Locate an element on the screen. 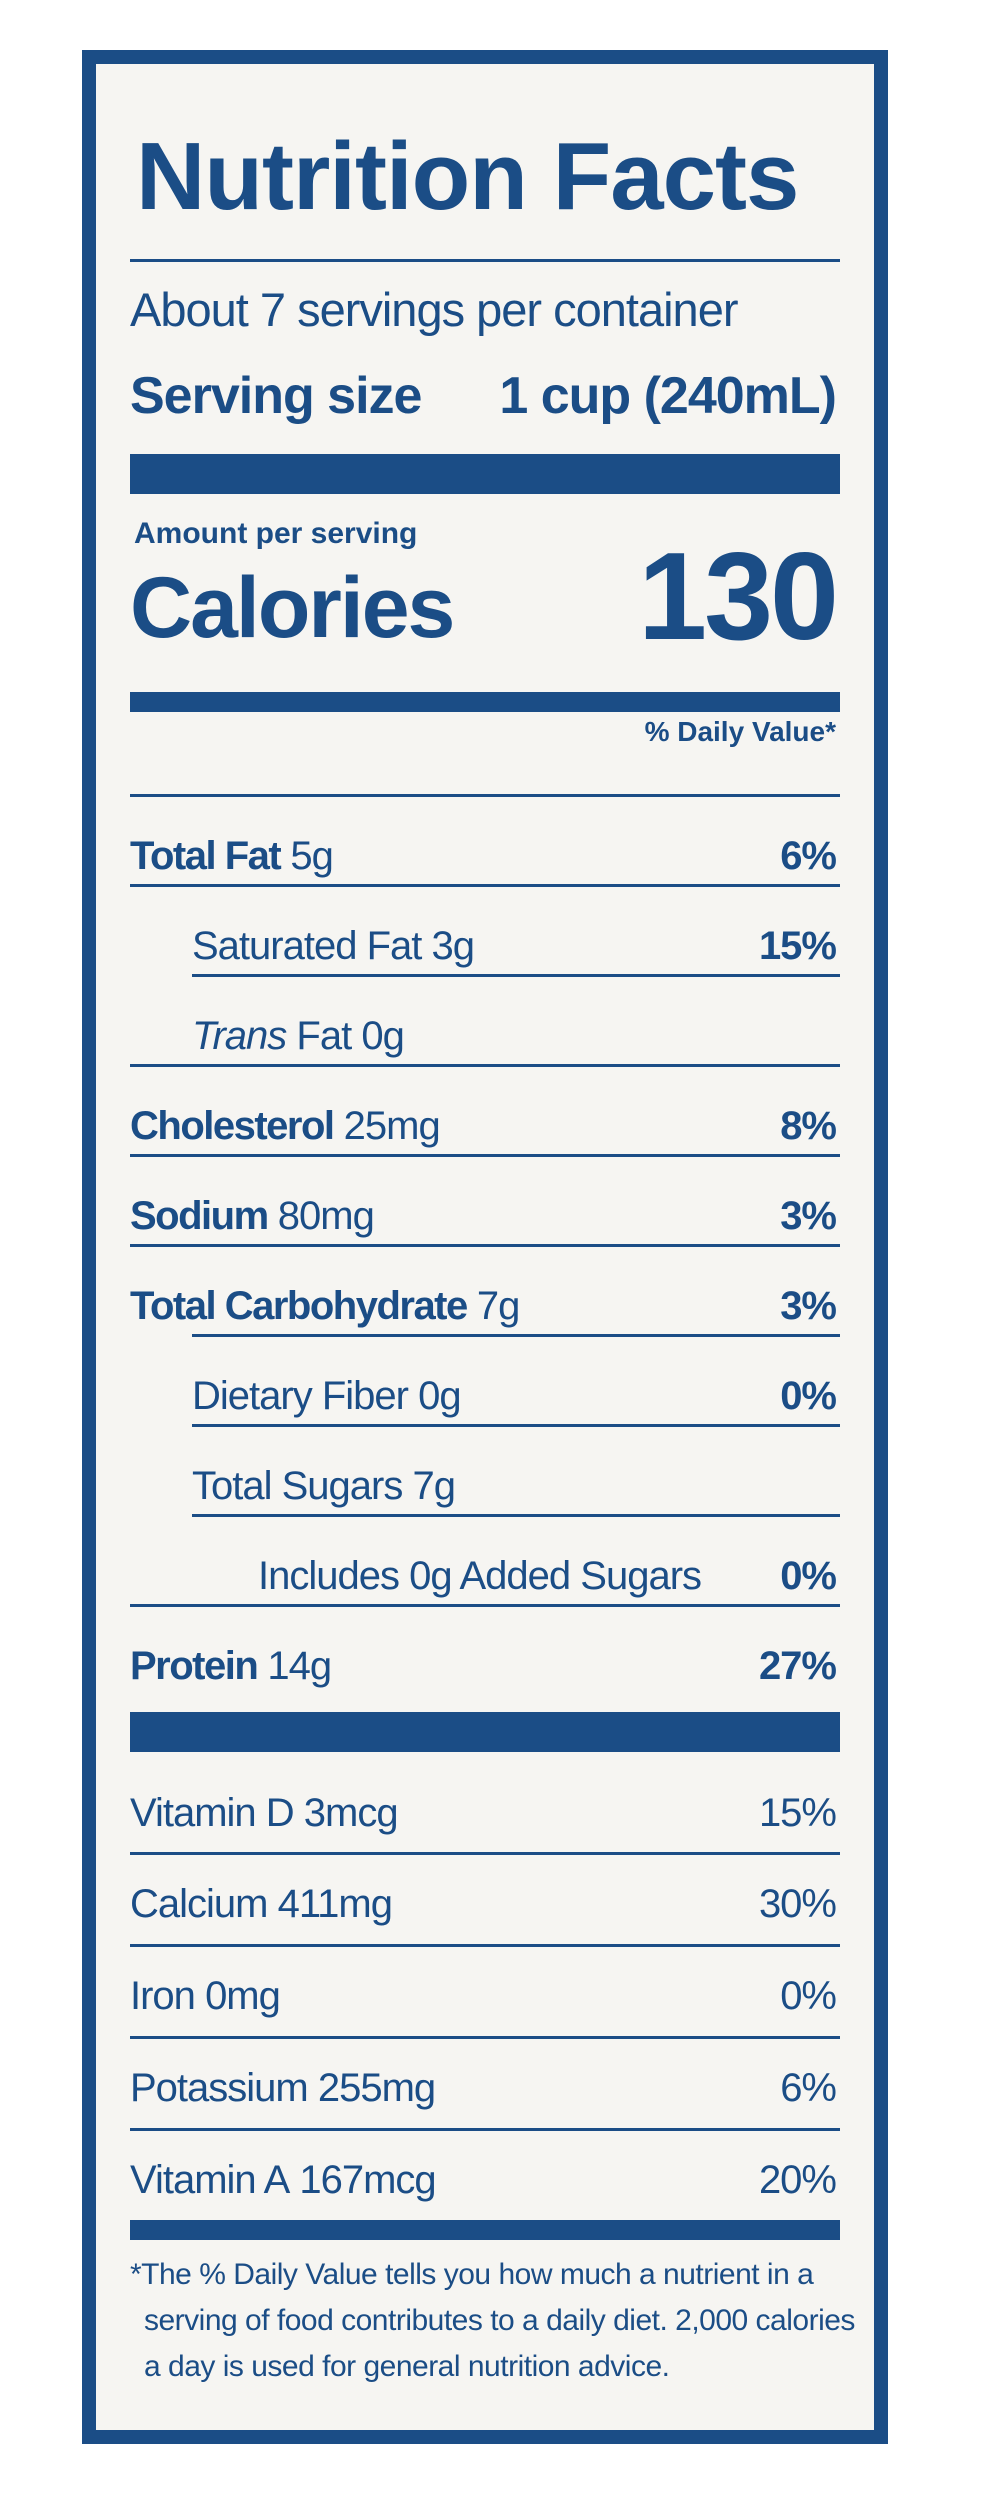 This screenshot has height=2500, width=987. vitamin-amount: 167mcg is located at coordinates (367, 2179).